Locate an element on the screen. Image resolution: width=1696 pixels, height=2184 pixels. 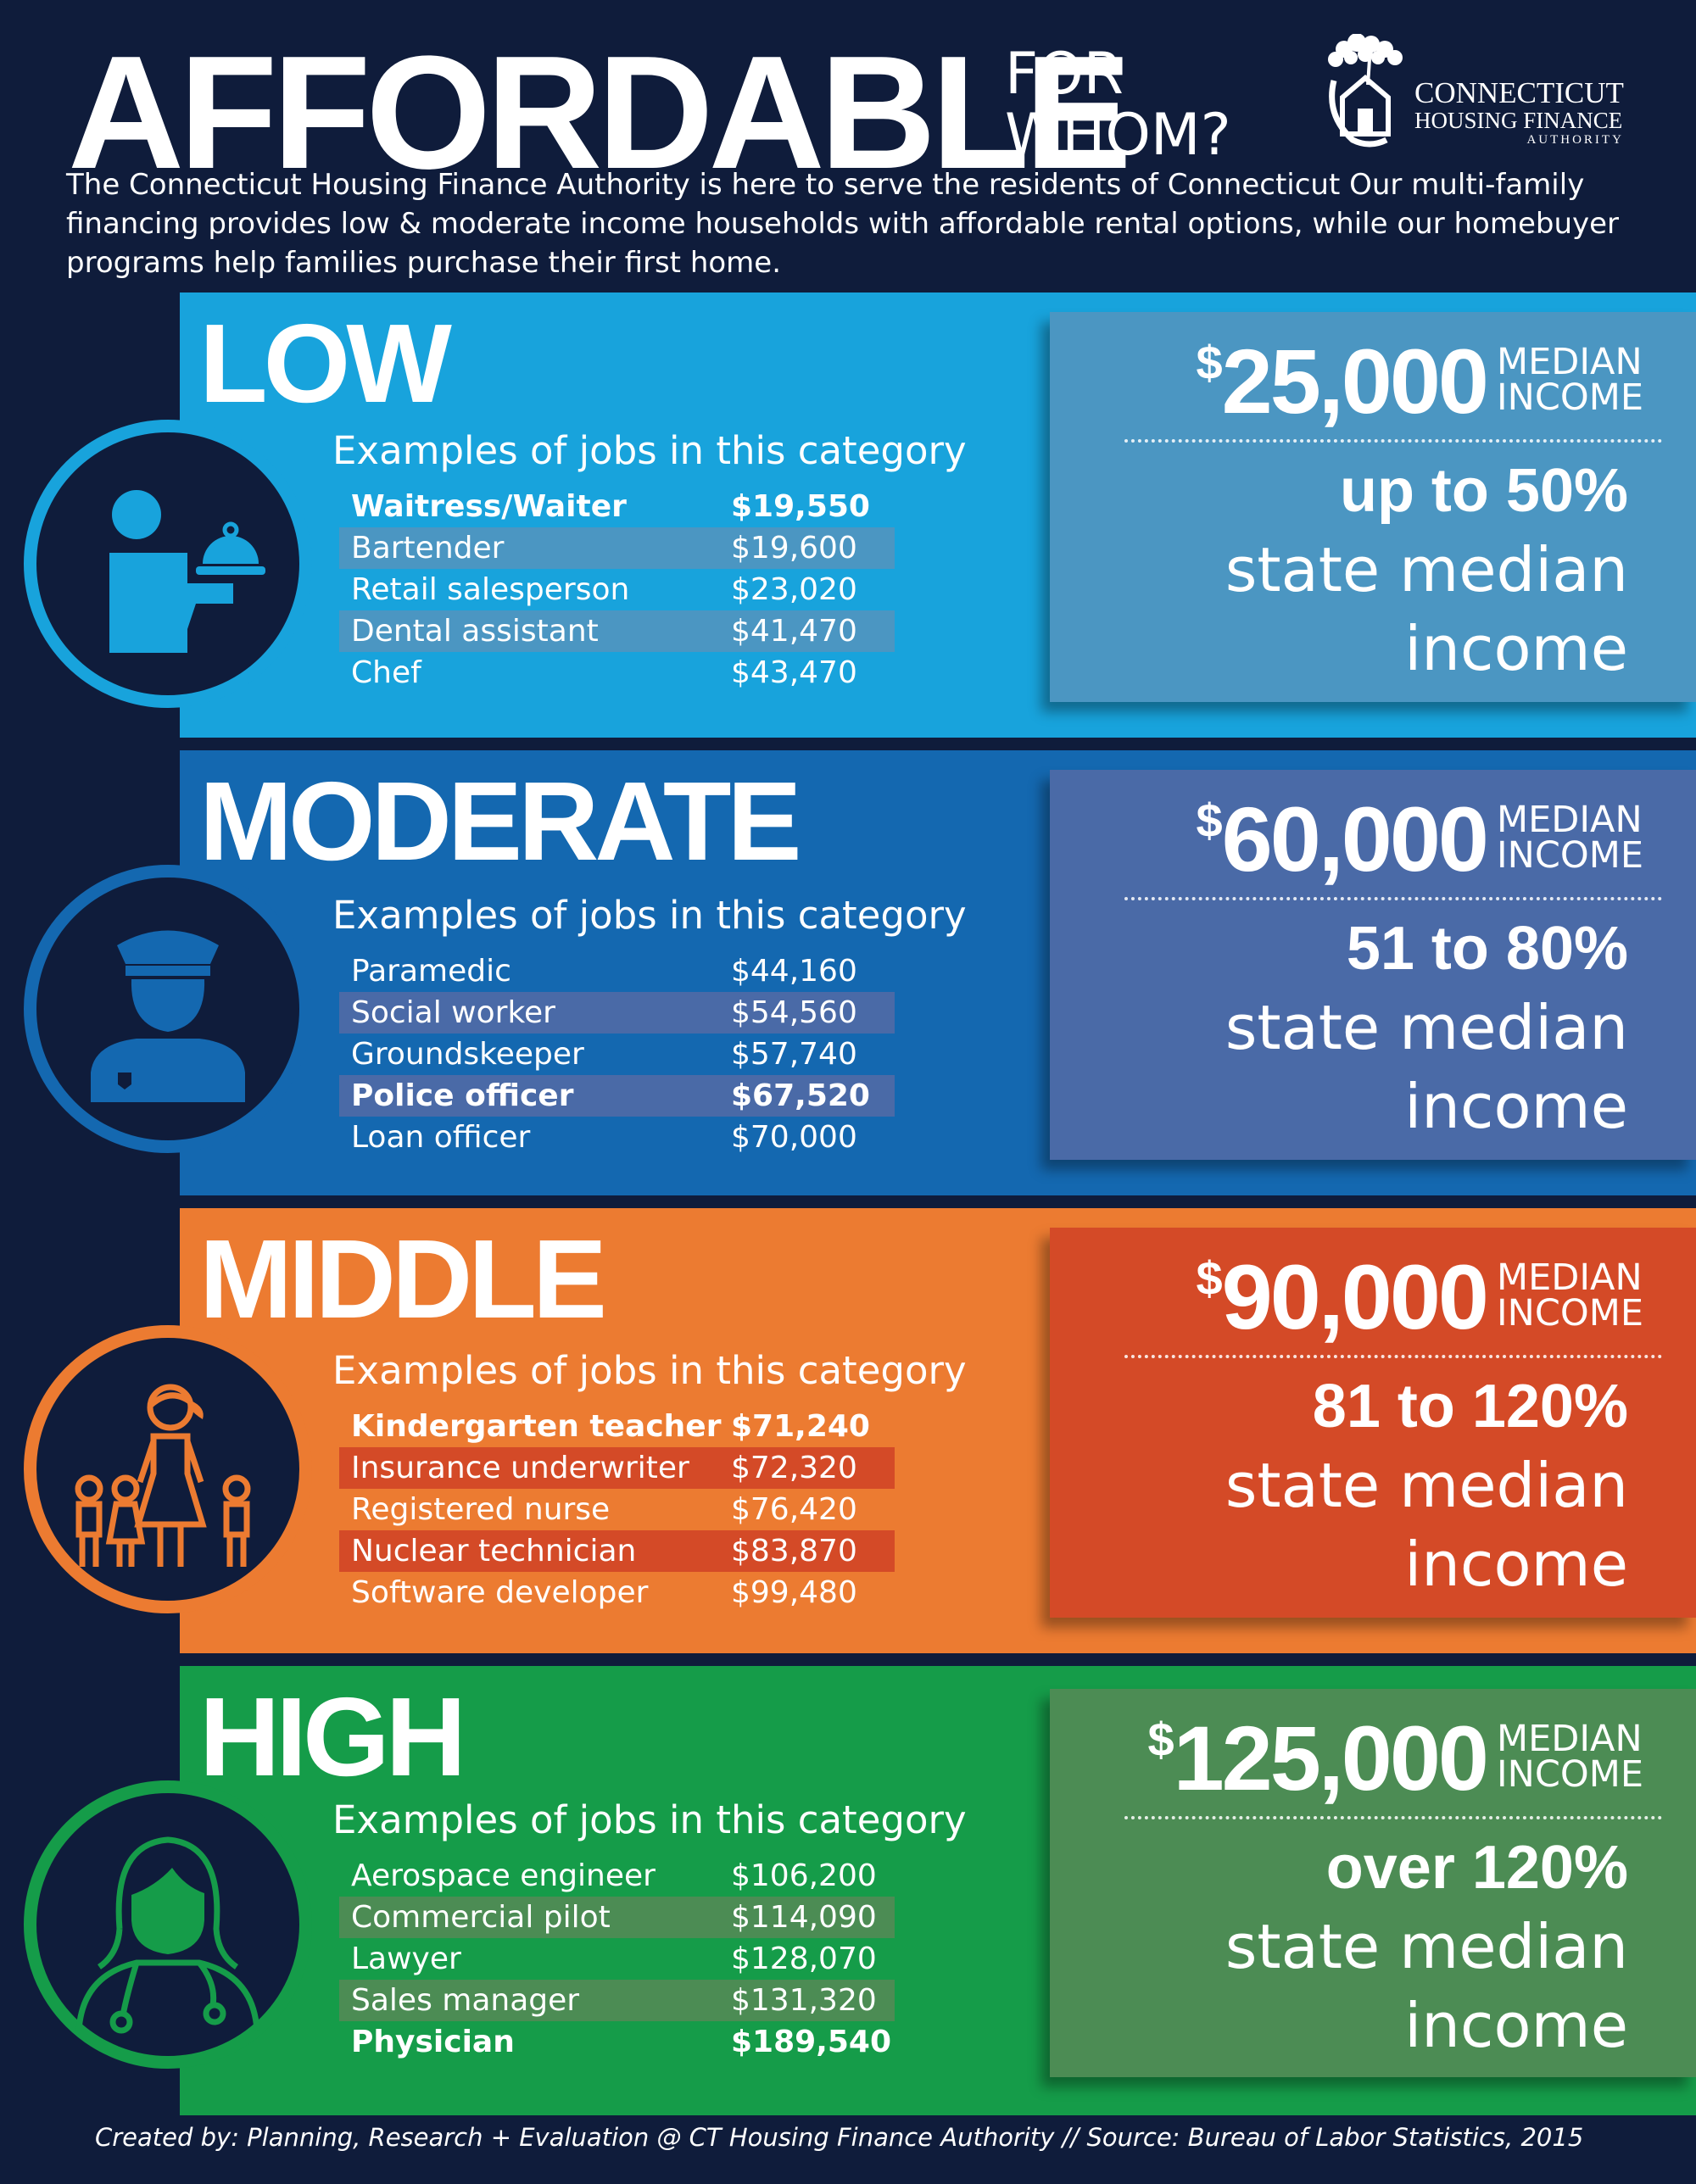
percent-range: 81 to 120% is located at coordinates (1470, 1406).